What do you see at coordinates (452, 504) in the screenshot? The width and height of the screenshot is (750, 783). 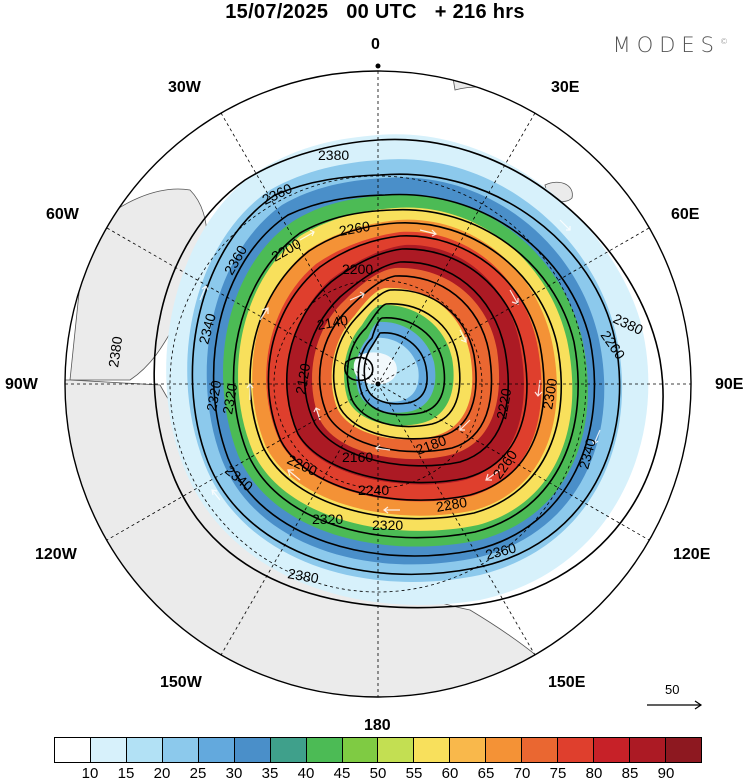 I see `contour-label: 2280` at bounding box center [452, 504].